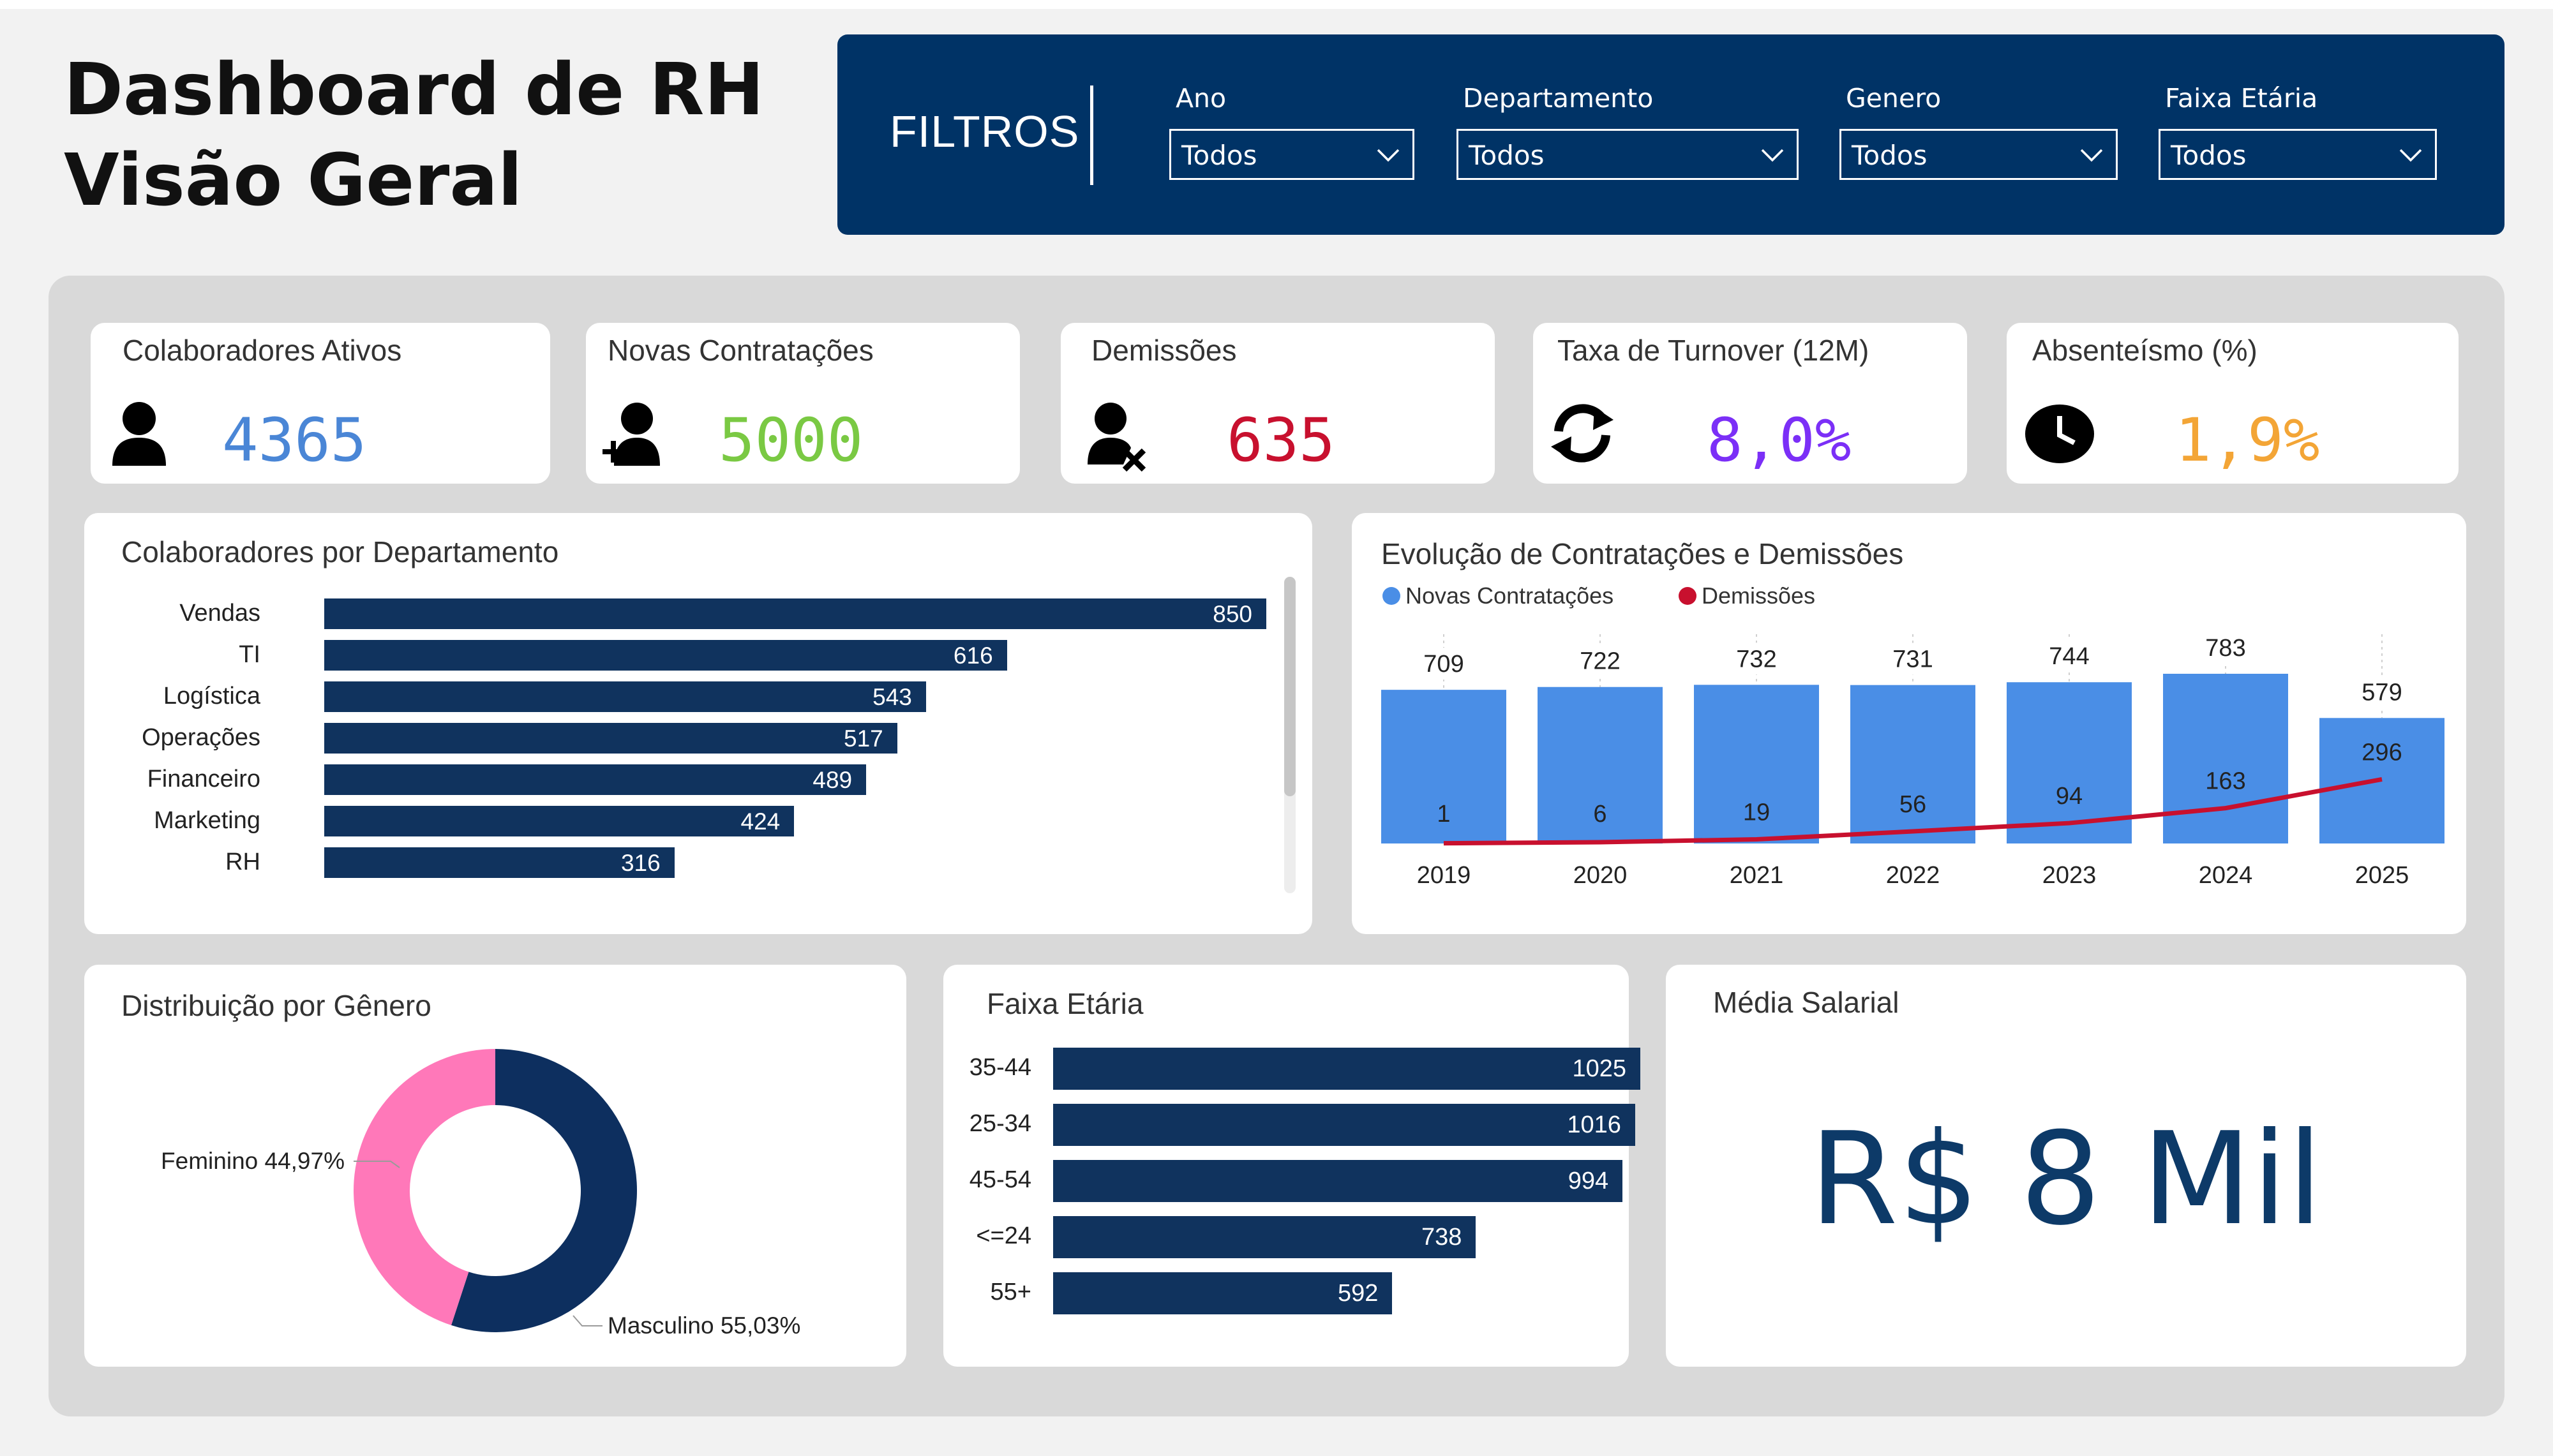 The height and width of the screenshot is (1456, 2553). I want to click on bar-category-label: 35-44, so click(1000, 1067).